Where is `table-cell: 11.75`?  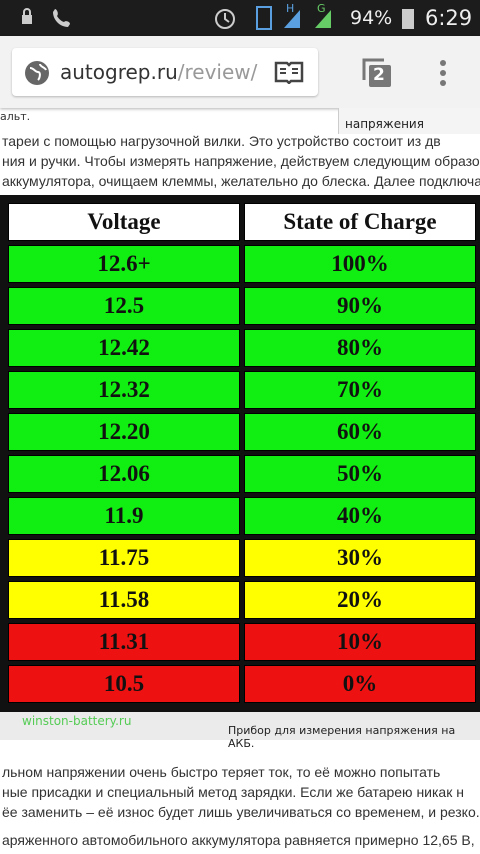
table-cell: 11.75 is located at coordinates (124, 558).